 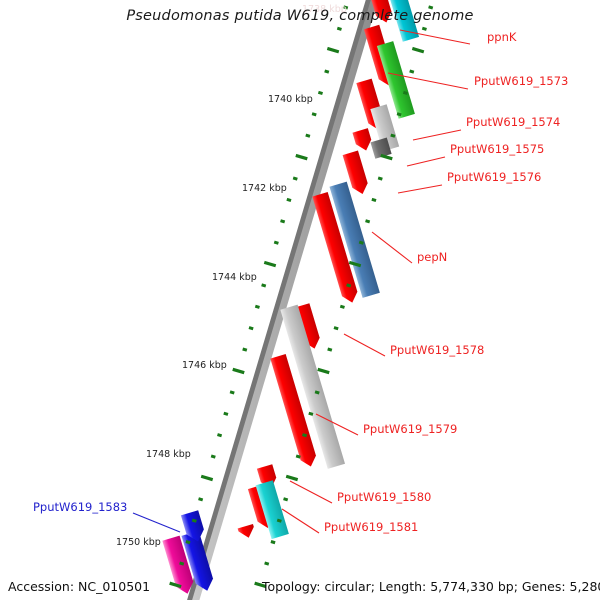 What do you see at coordinates (371, 527) in the screenshot?
I see `feature-label: PputW619_1581` at bounding box center [371, 527].